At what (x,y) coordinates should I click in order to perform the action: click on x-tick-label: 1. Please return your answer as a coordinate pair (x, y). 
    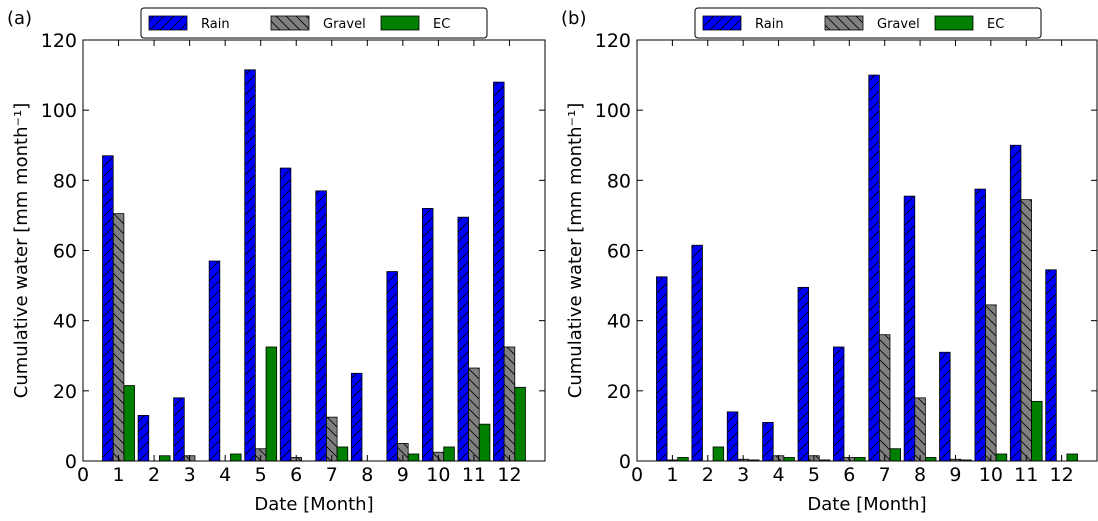
    Looking at the image, I should click on (118, 475).